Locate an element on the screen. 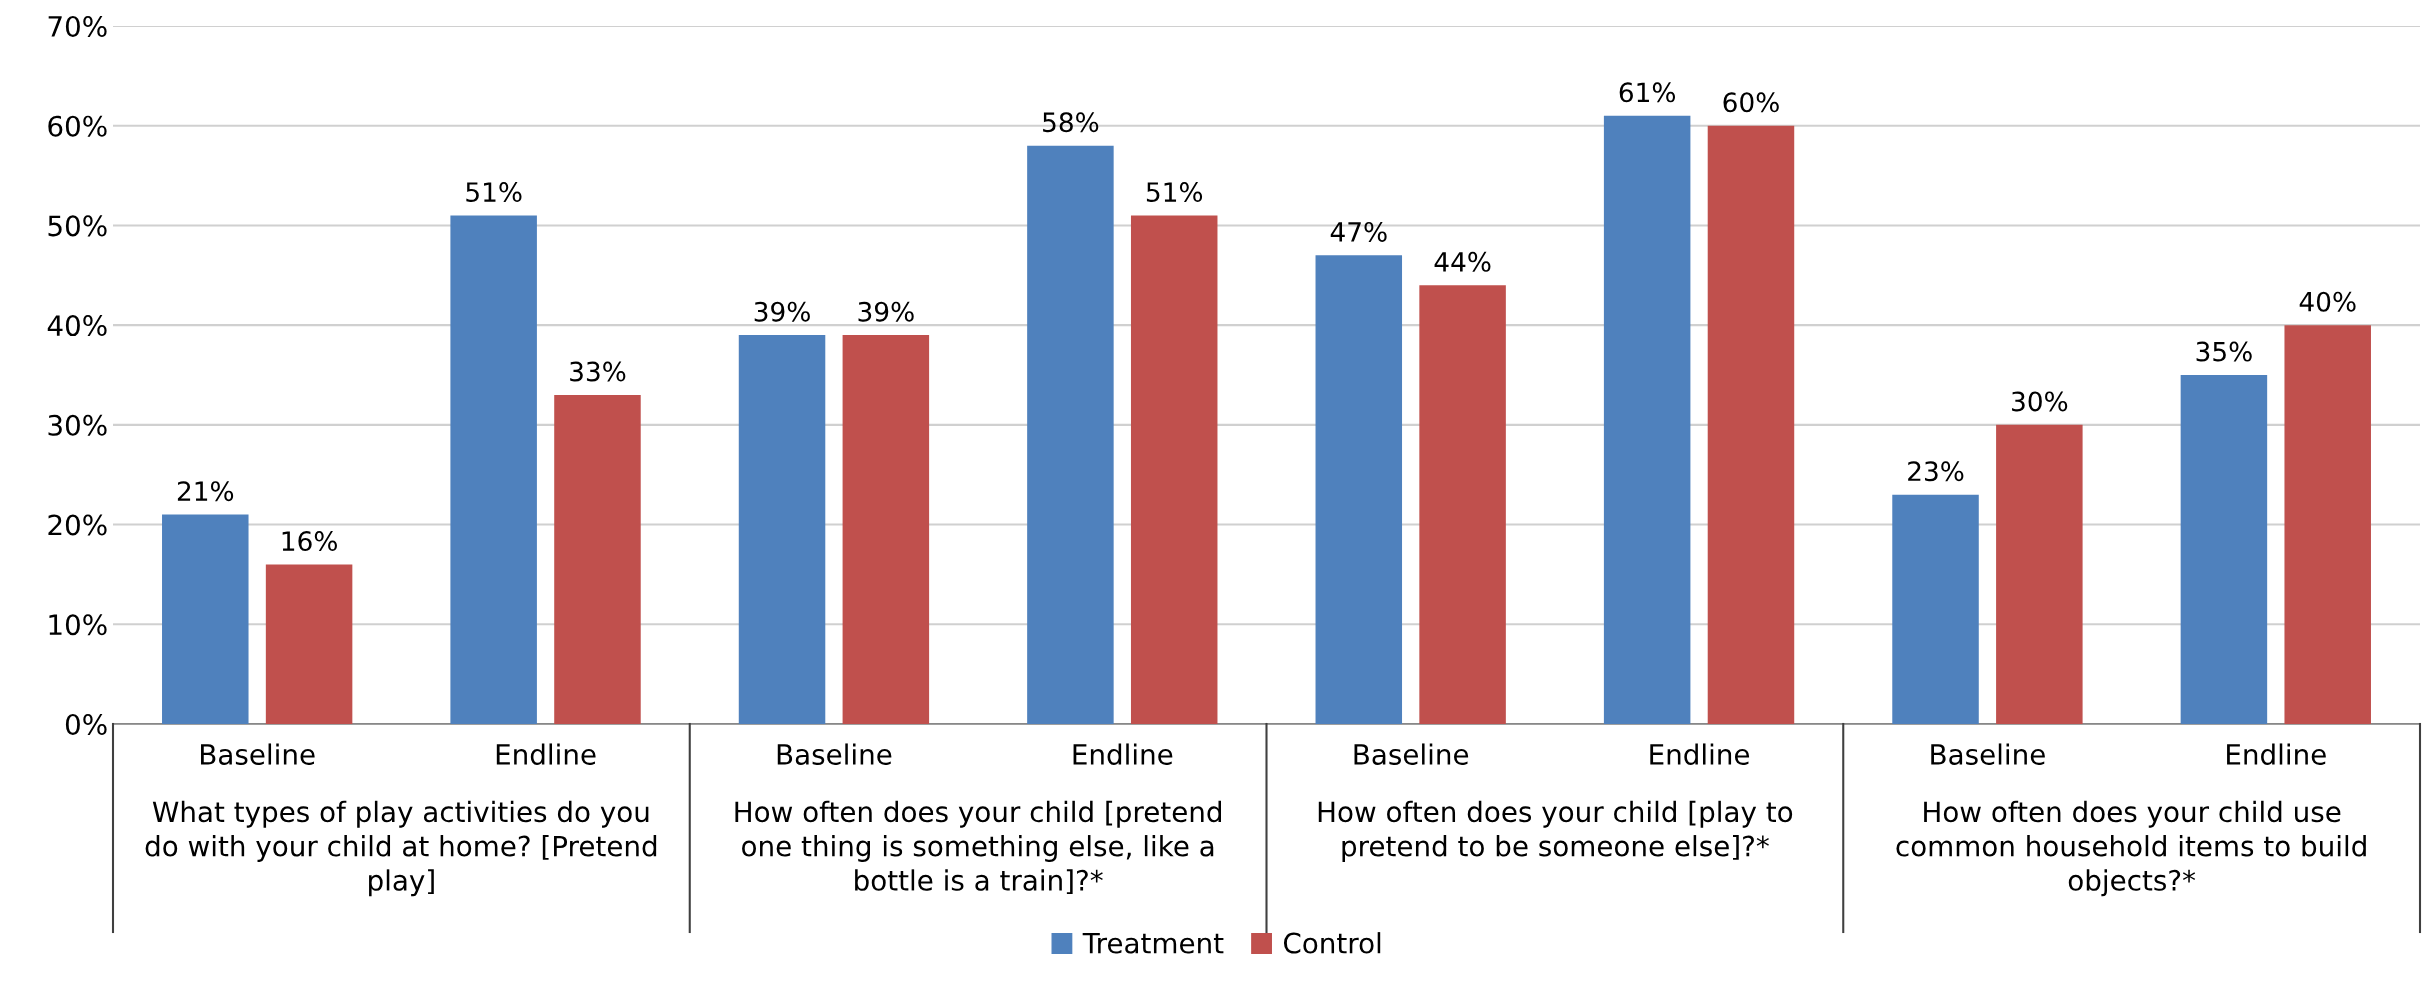  data-label: 16% is located at coordinates (309, 541).